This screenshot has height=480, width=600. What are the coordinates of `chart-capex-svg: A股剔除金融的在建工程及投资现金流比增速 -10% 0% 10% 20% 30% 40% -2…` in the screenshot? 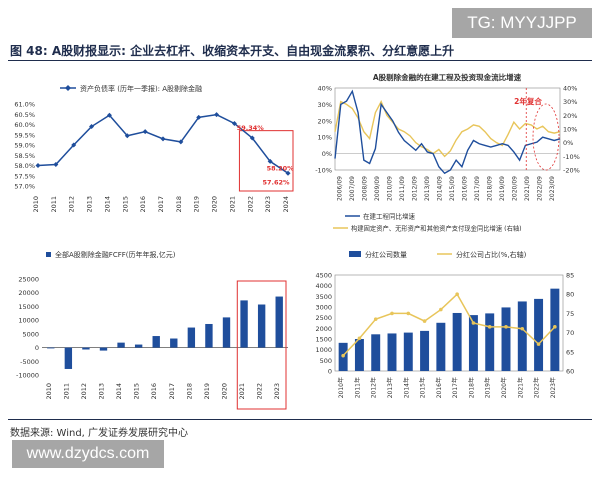 It's located at (447, 152).